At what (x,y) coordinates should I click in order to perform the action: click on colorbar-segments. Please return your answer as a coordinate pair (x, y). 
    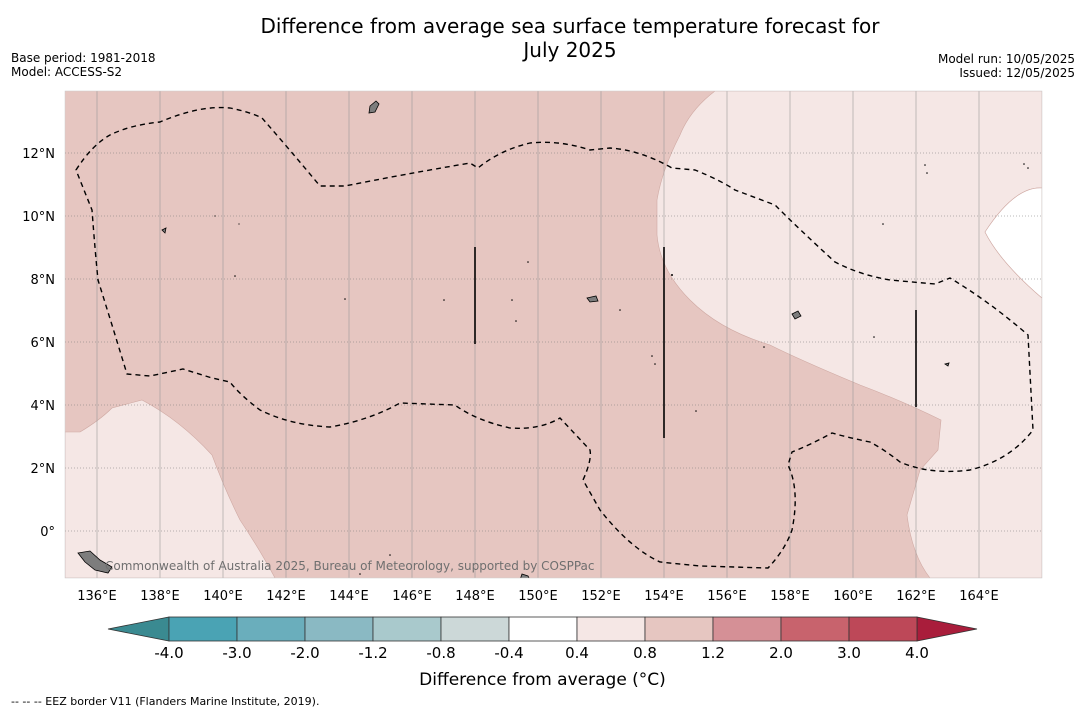
    Looking at the image, I should click on (543, 629).